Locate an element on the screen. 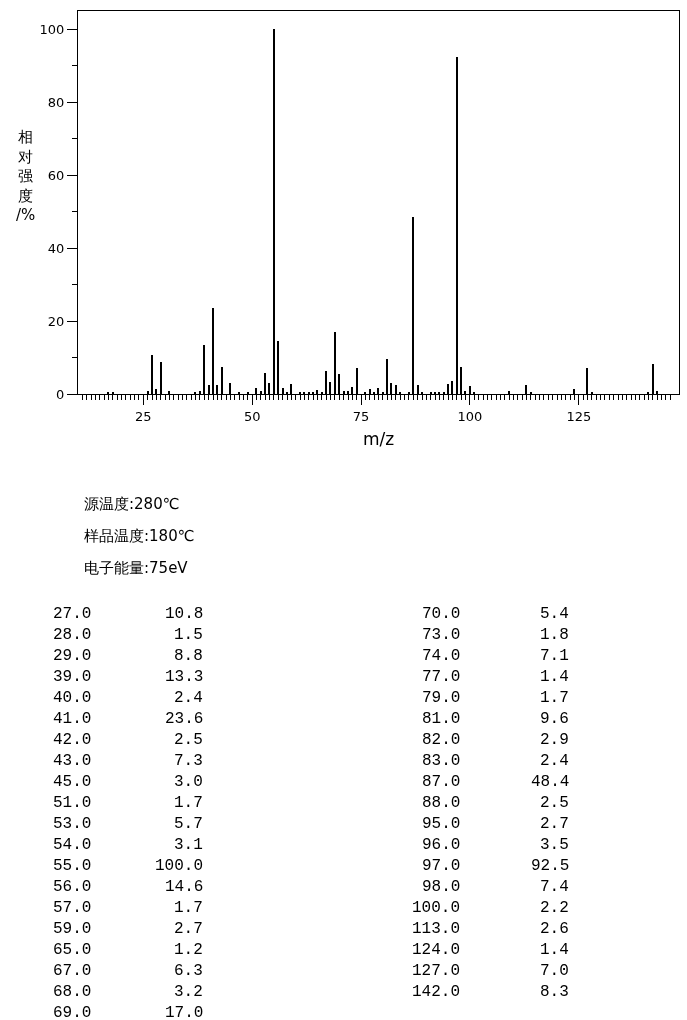 The width and height of the screenshot is (687, 1020). text: 8.8 is located at coordinates (188, 656).